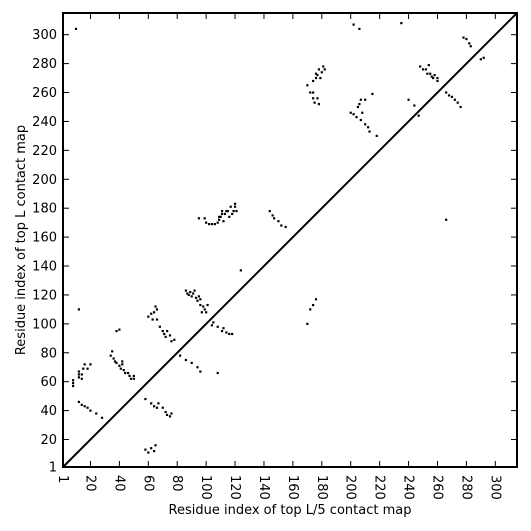 This screenshot has height=531, width=531. I want to click on y-tick-label: 1, so click(53, 468).